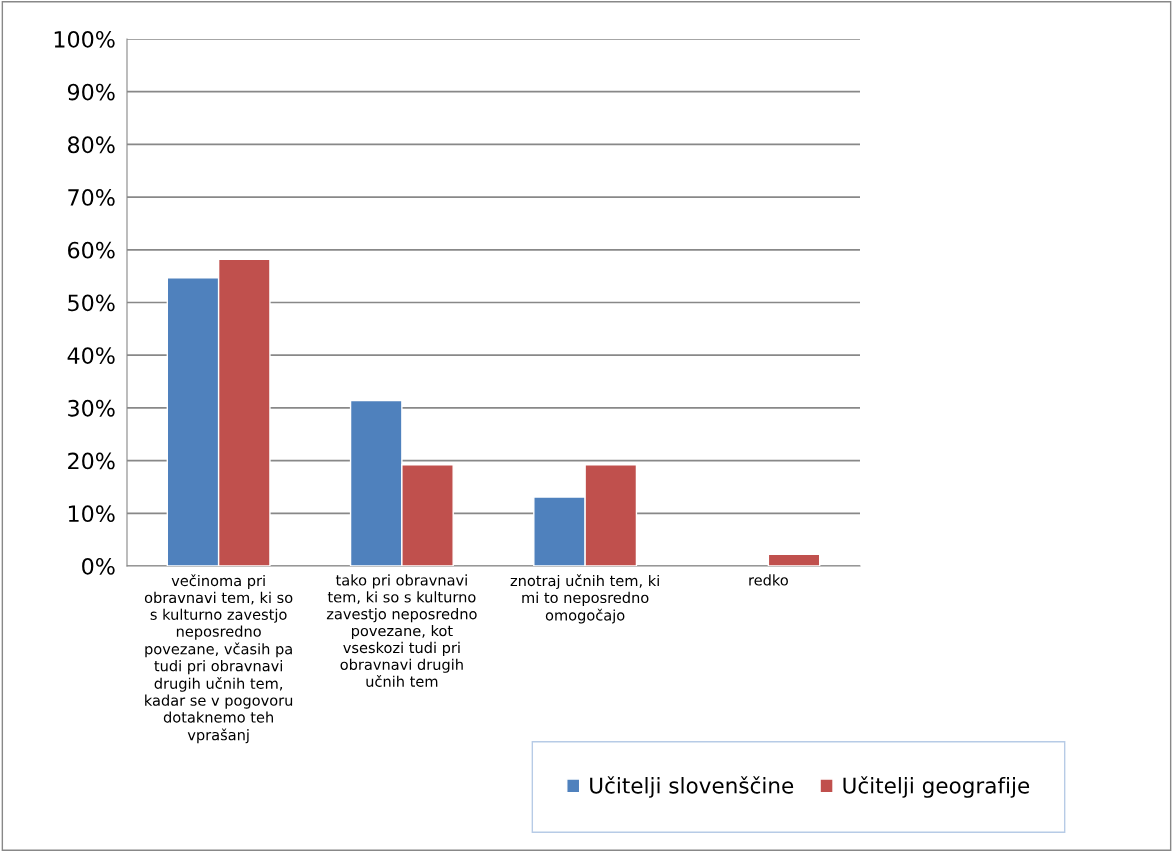 The image size is (1173, 852). Describe the element at coordinates (84, 39) in the screenshot. I see `y-tick-label: 100%` at that location.